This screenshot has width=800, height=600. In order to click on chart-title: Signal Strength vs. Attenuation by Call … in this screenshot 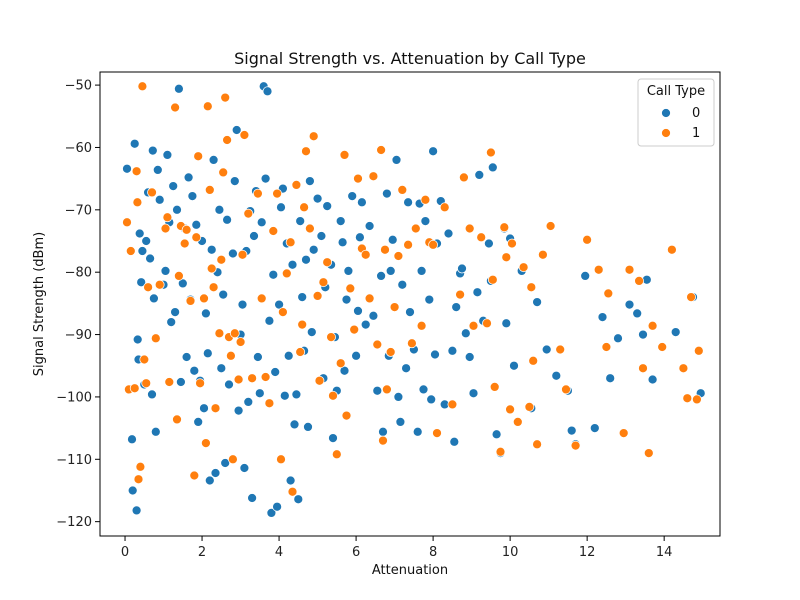, I will do `click(410, 58)`.